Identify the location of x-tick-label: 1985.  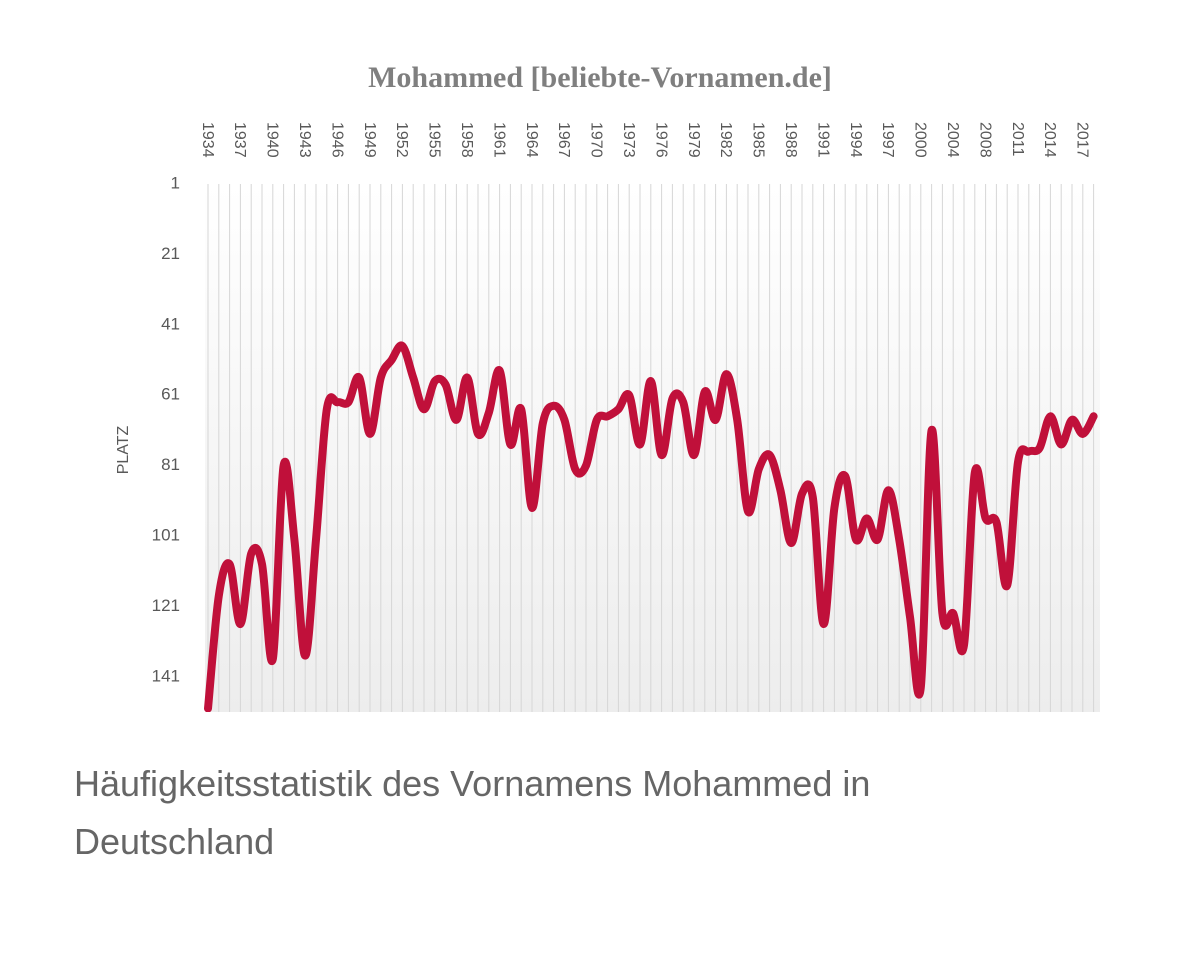
(758, 140).